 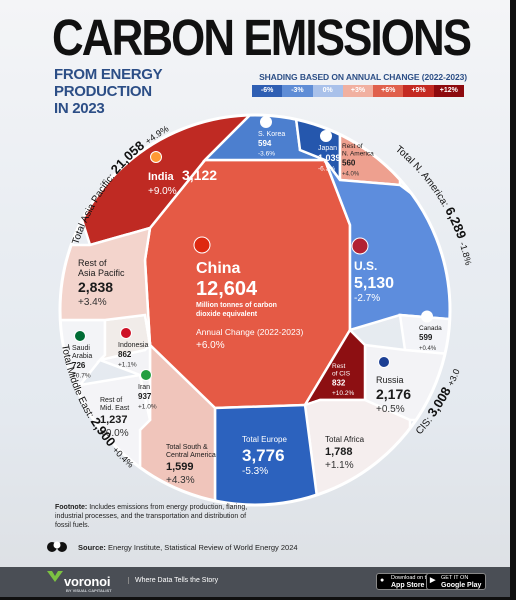 What do you see at coordinates (433, 580) in the screenshot?
I see `play-icon: ▶` at bounding box center [433, 580].